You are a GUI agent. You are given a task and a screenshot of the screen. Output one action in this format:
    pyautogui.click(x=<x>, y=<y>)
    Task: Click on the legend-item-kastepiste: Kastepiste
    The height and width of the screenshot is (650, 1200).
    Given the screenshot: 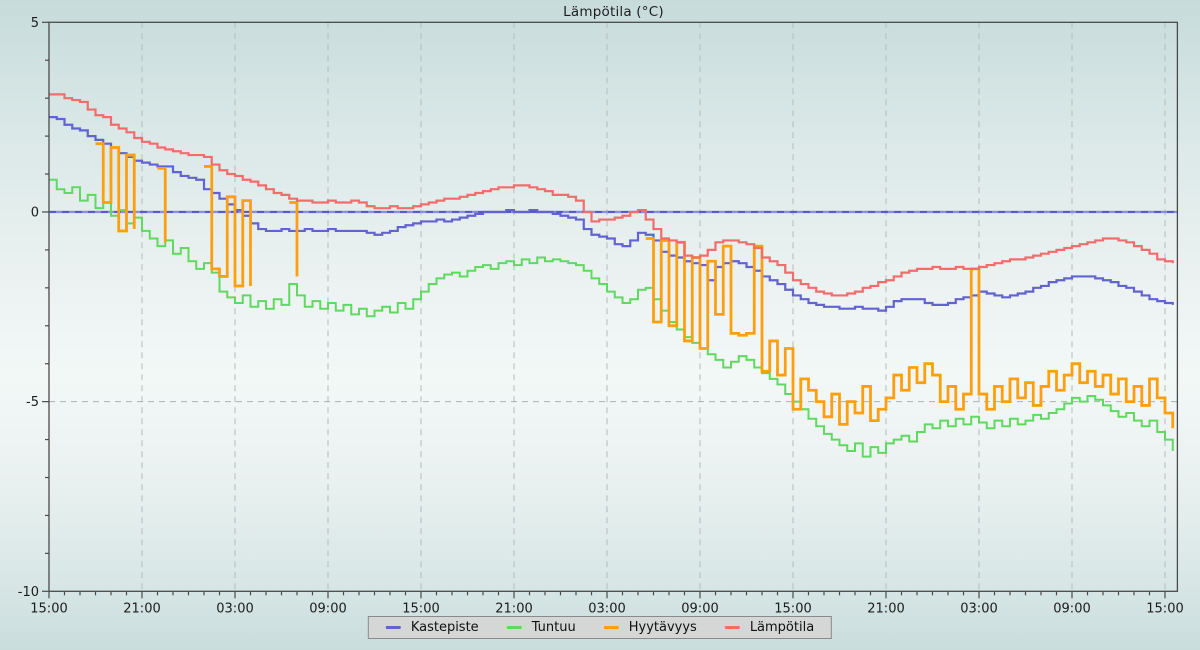 What is the action you would take?
    pyautogui.click(x=432, y=627)
    